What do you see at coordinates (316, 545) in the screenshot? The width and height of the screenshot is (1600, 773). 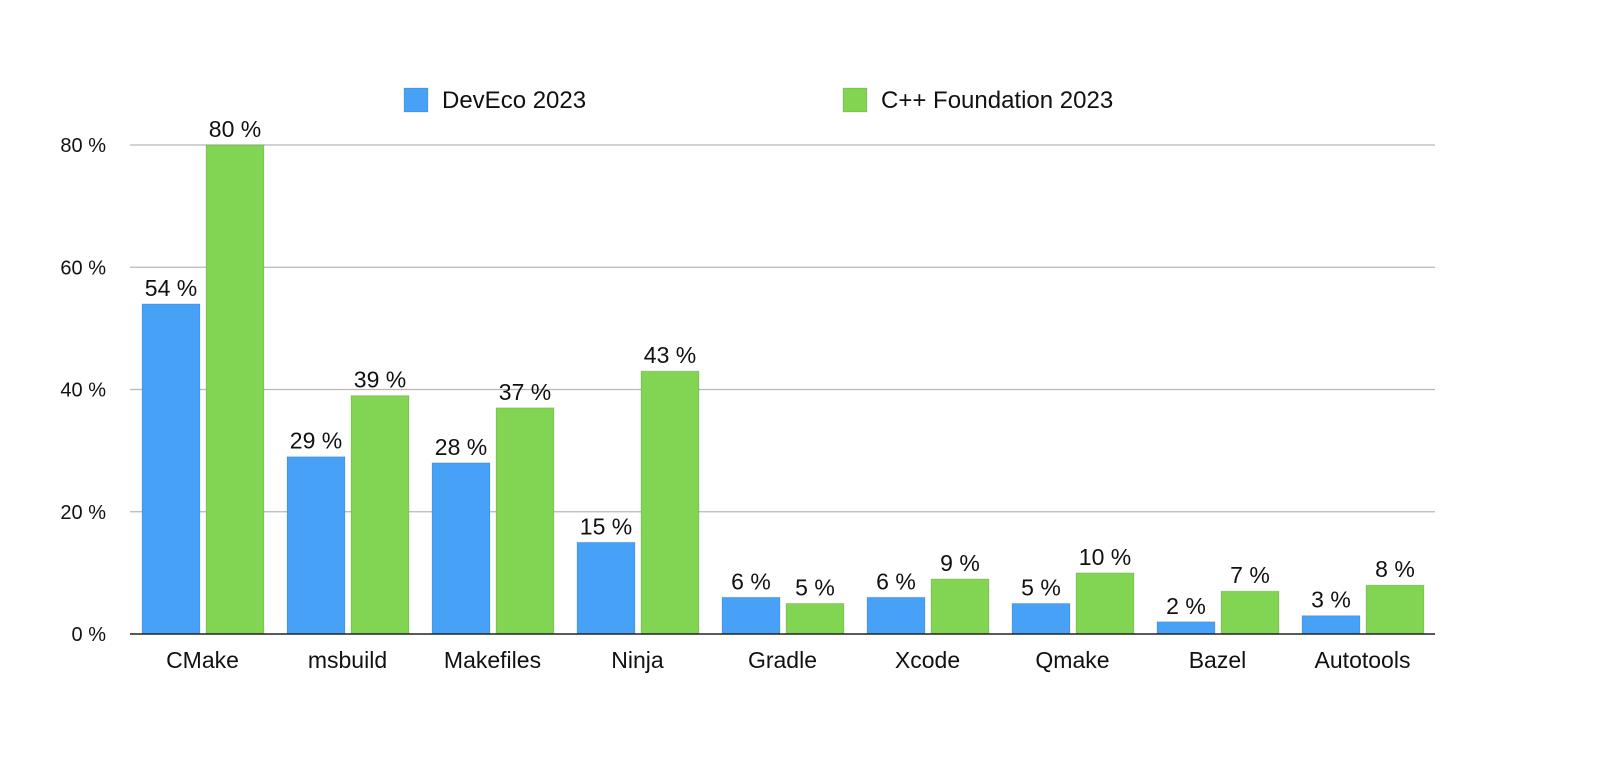 I see `bar-deveco-2023-msbuild` at bounding box center [316, 545].